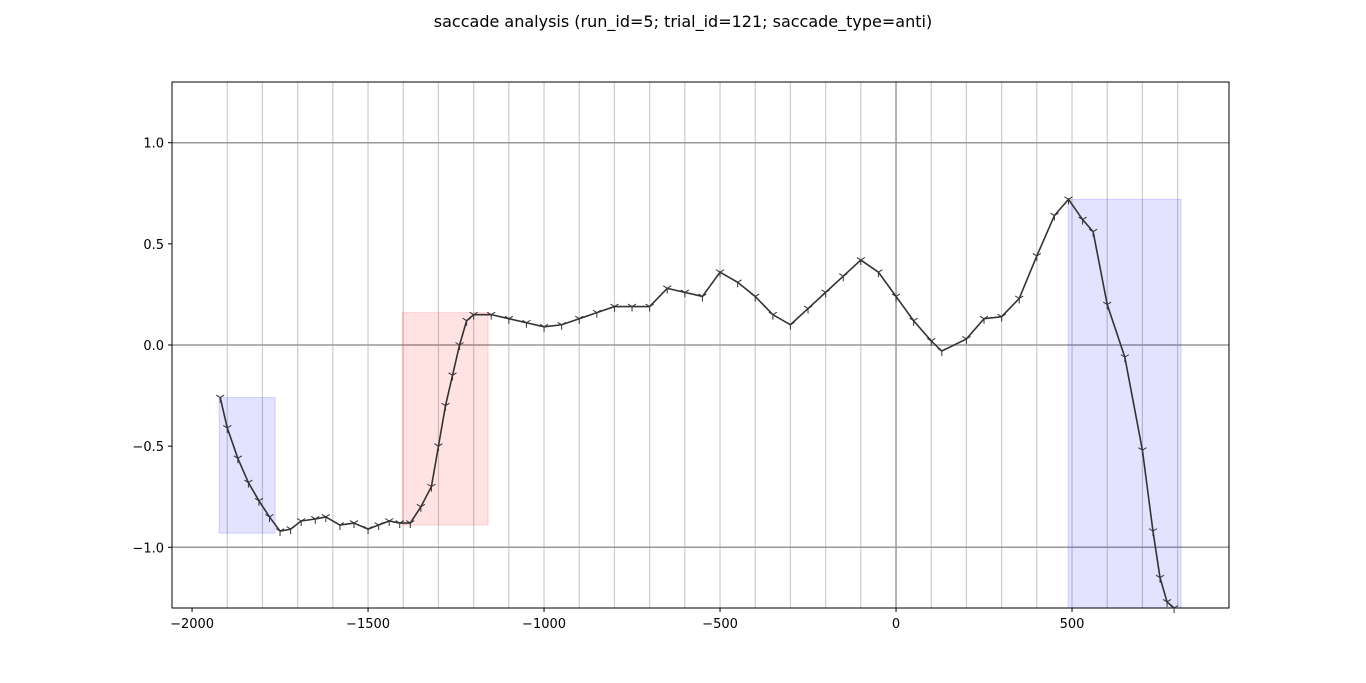 The width and height of the screenshot is (1366, 683). I want to click on x-tick-label: 500, so click(1072, 624).